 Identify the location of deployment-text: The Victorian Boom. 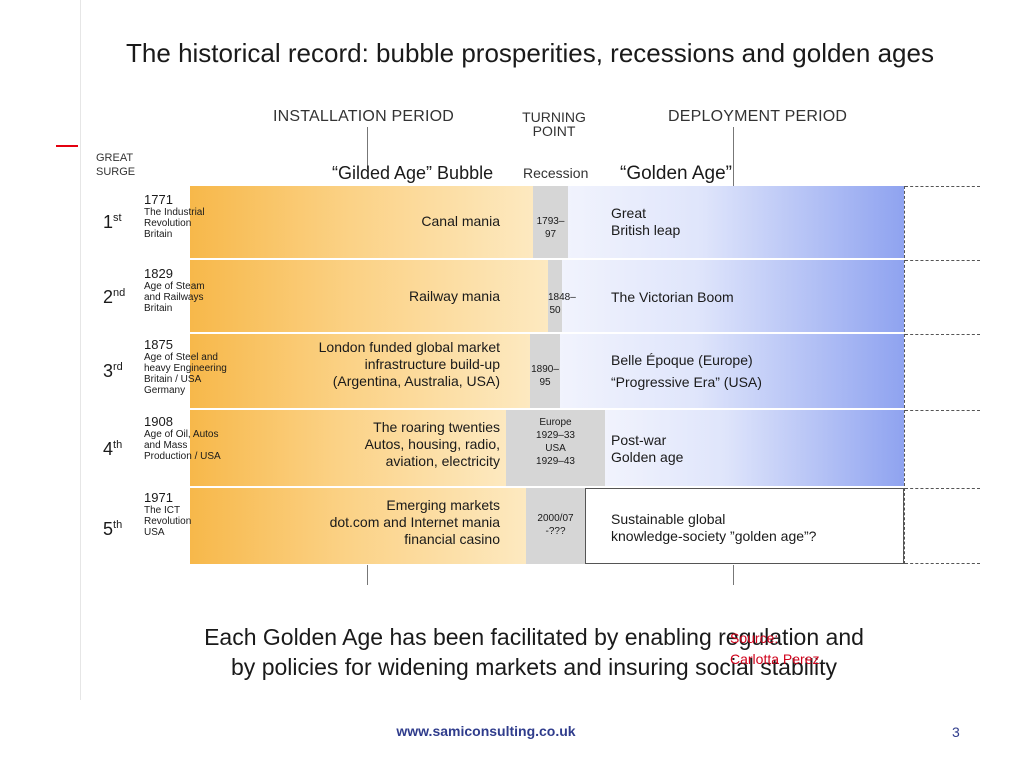
(672, 297).